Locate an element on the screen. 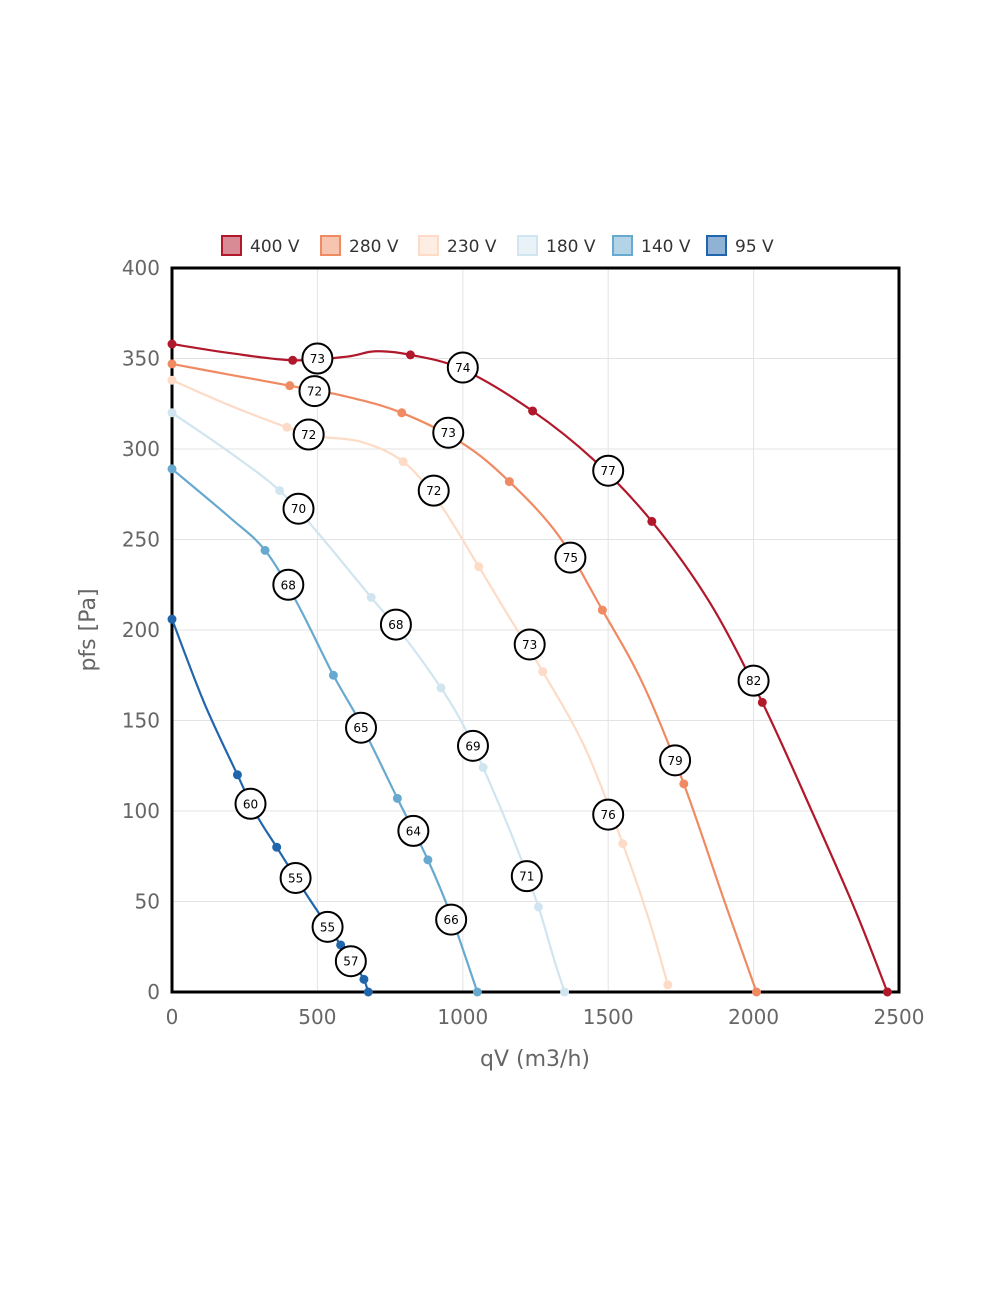 The height and width of the screenshot is (1300, 1000). point-label-text: 82 is located at coordinates (753, 681).